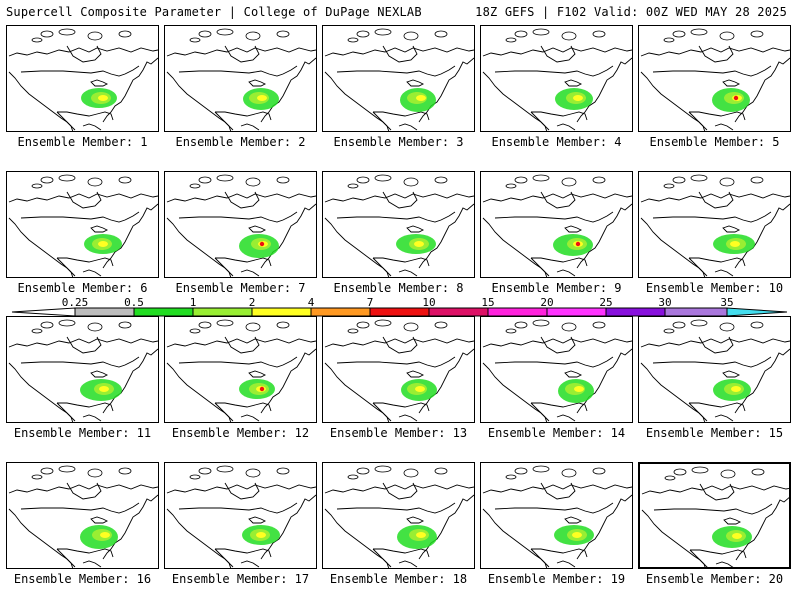 The image size is (800, 600). What do you see at coordinates (399, 306) in the screenshot?
I see `color-scale-legend: 0.25 0.5 1 2 4 7 10 15 20 25 30 35` at bounding box center [399, 306].